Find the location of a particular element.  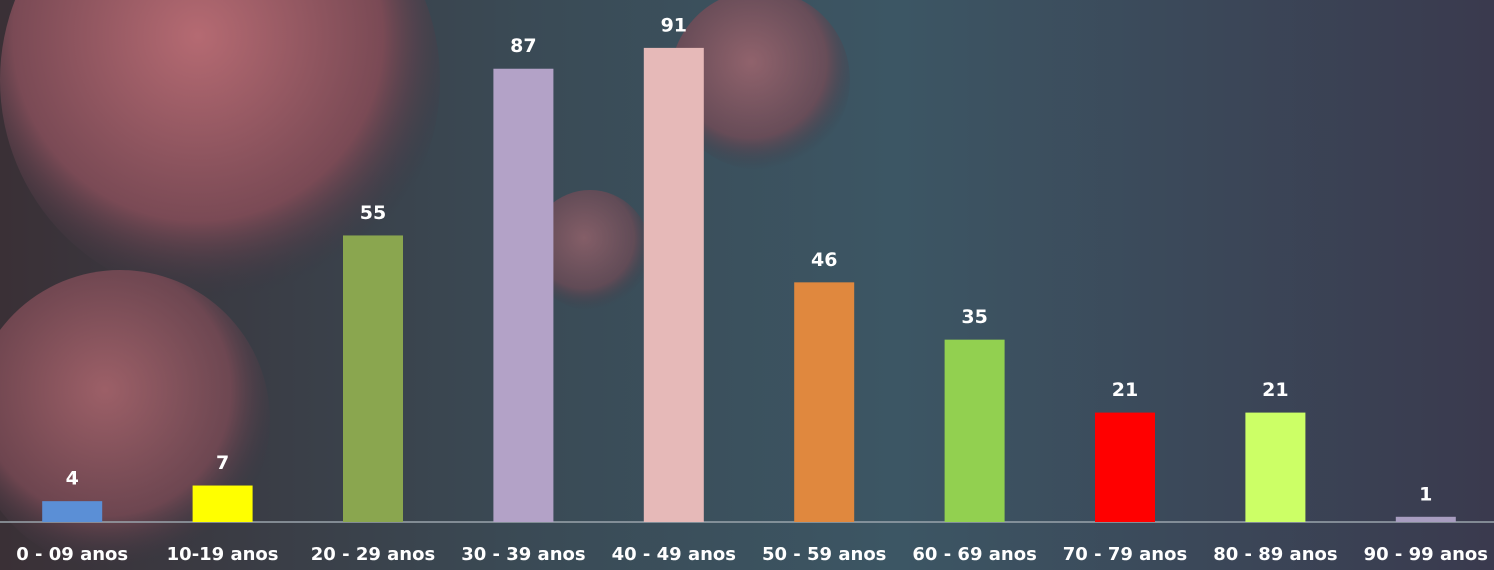

x-tick-label: 70 - 79 anos is located at coordinates (1125, 554).